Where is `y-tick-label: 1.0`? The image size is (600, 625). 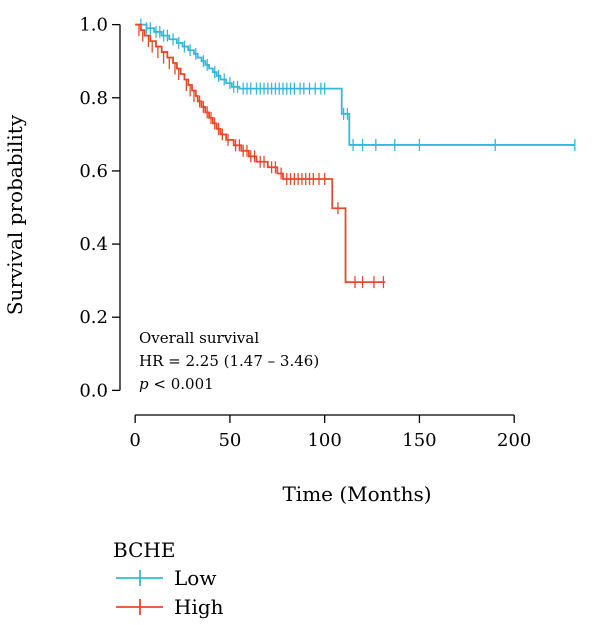 y-tick-label: 1.0 is located at coordinates (93, 25).